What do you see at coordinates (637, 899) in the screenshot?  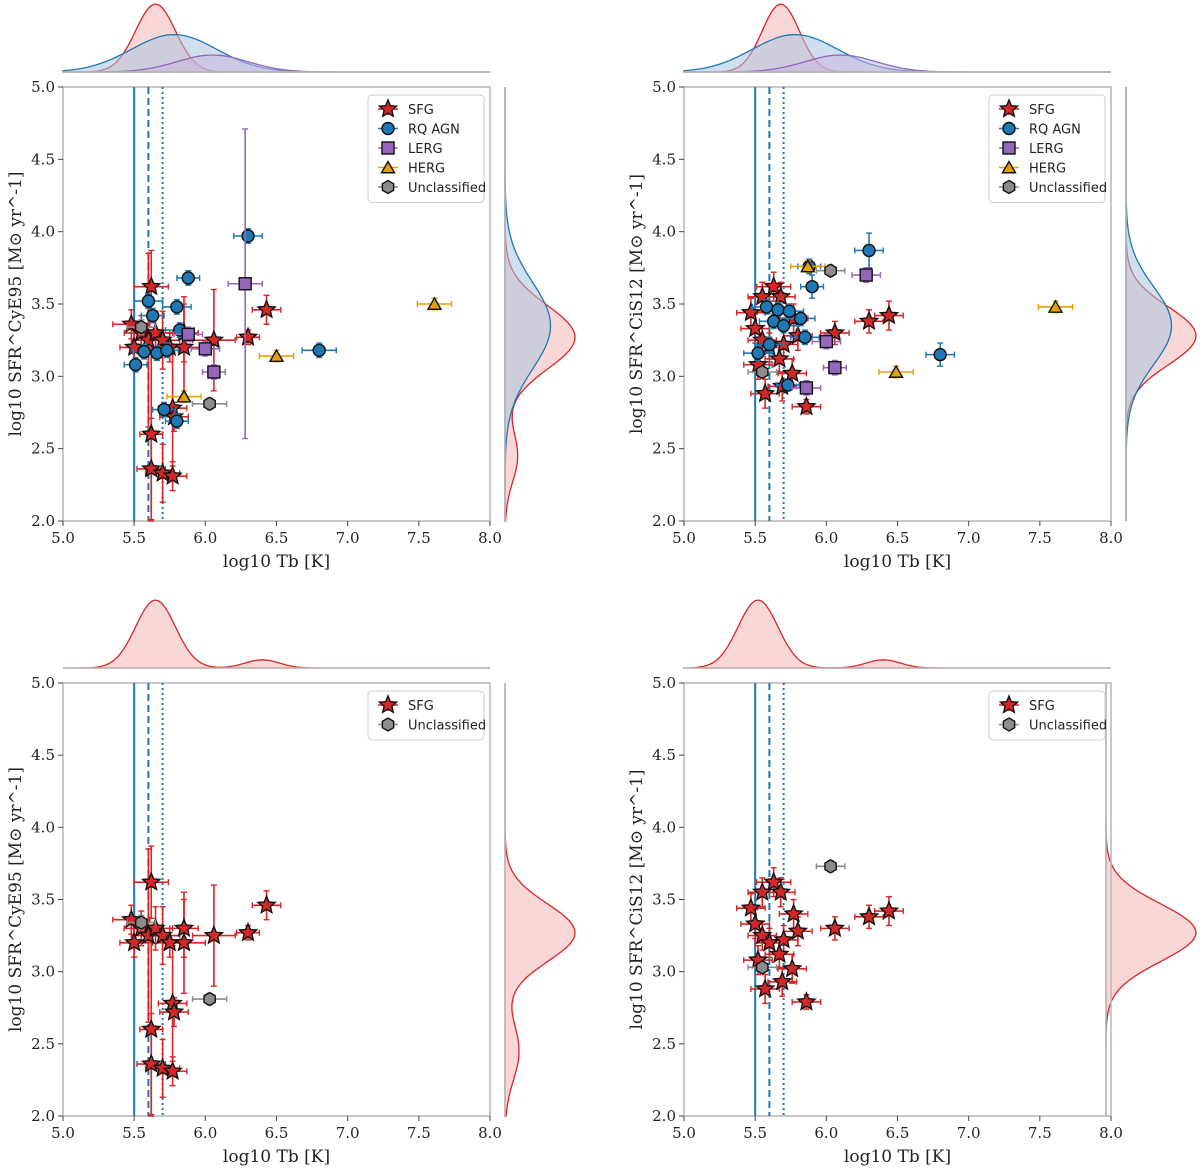 I see `y-axis-label: log10 SFR^CiS12 [M⊙ yr^-1]` at bounding box center [637, 899].